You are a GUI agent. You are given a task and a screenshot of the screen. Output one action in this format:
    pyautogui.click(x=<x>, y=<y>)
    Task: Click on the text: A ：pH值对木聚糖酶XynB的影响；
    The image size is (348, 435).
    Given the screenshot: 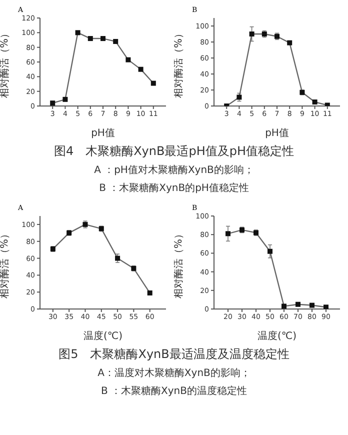 What is the action you would take?
    pyautogui.click(x=174, y=171)
    